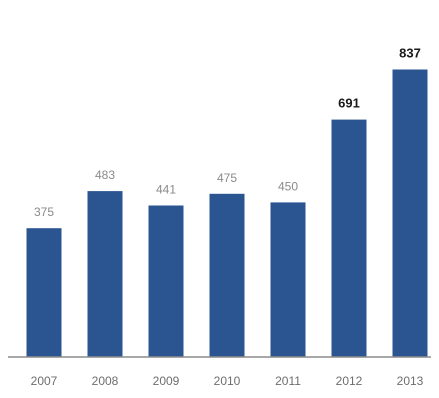 The width and height of the screenshot is (439, 398). I want to click on bar-2010, so click(227, 275).